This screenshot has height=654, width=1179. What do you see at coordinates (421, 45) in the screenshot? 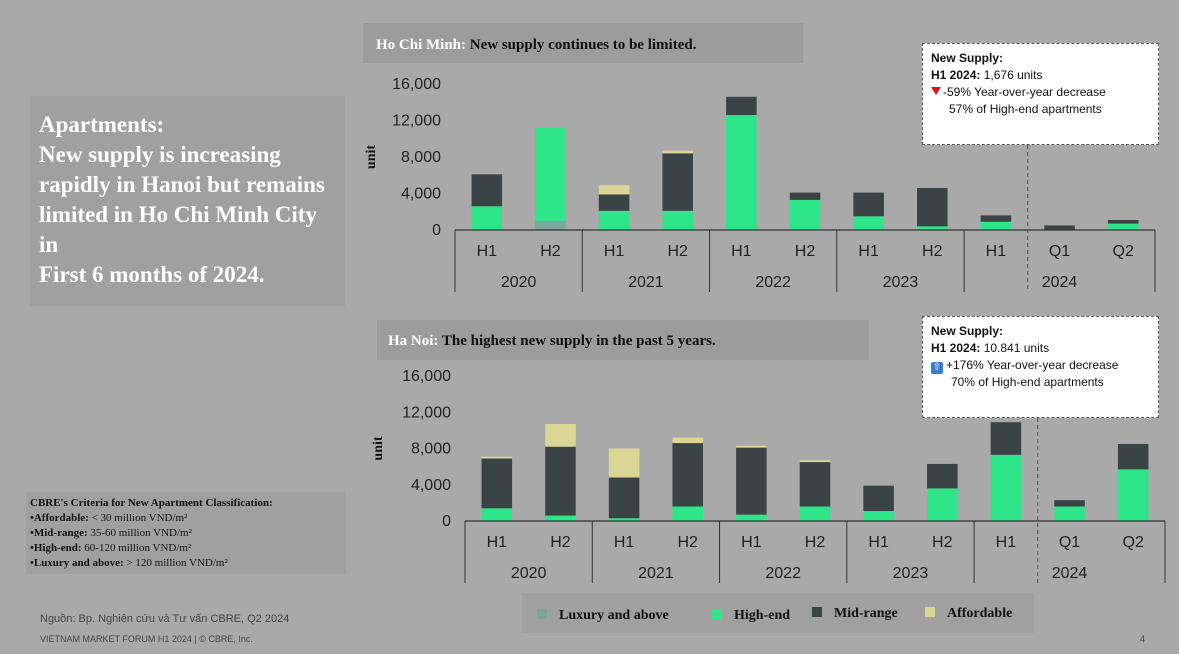
I see `hcm-title-city: Ho Chi Minh:` at bounding box center [421, 45].